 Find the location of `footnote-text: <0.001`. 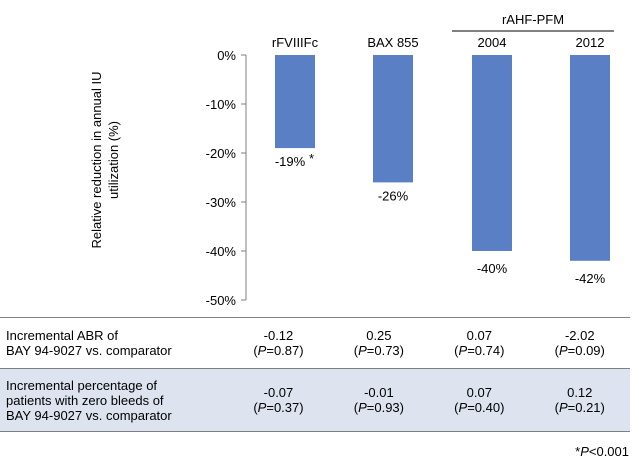

footnote-text: <0.001 is located at coordinates (608, 451).